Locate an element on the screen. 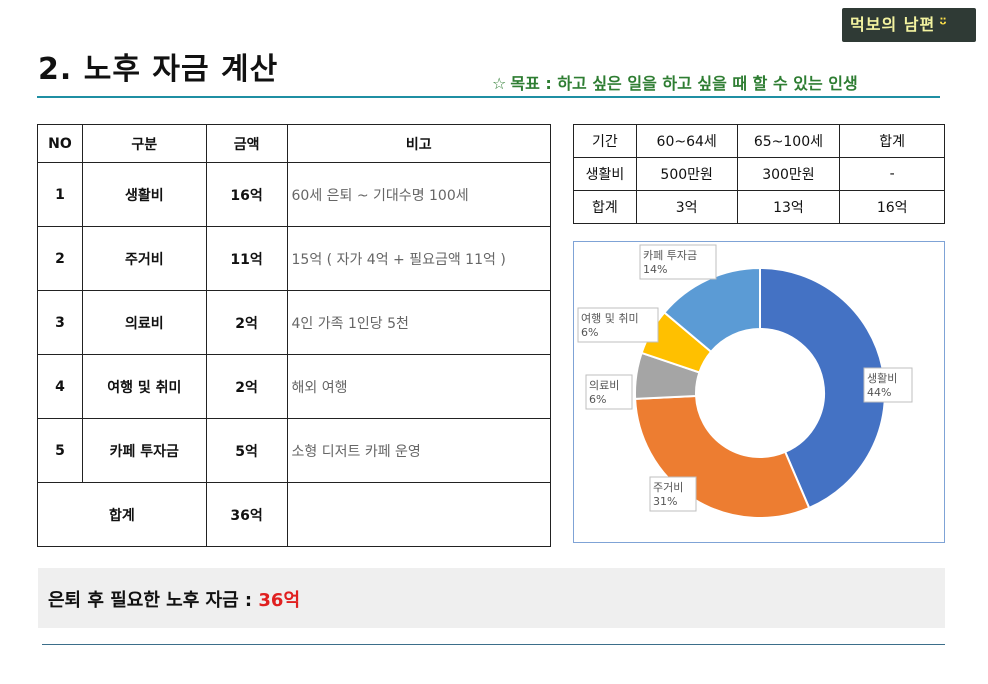 The width and height of the screenshot is (988, 684). row-amount: 11억 is located at coordinates (246, 258).